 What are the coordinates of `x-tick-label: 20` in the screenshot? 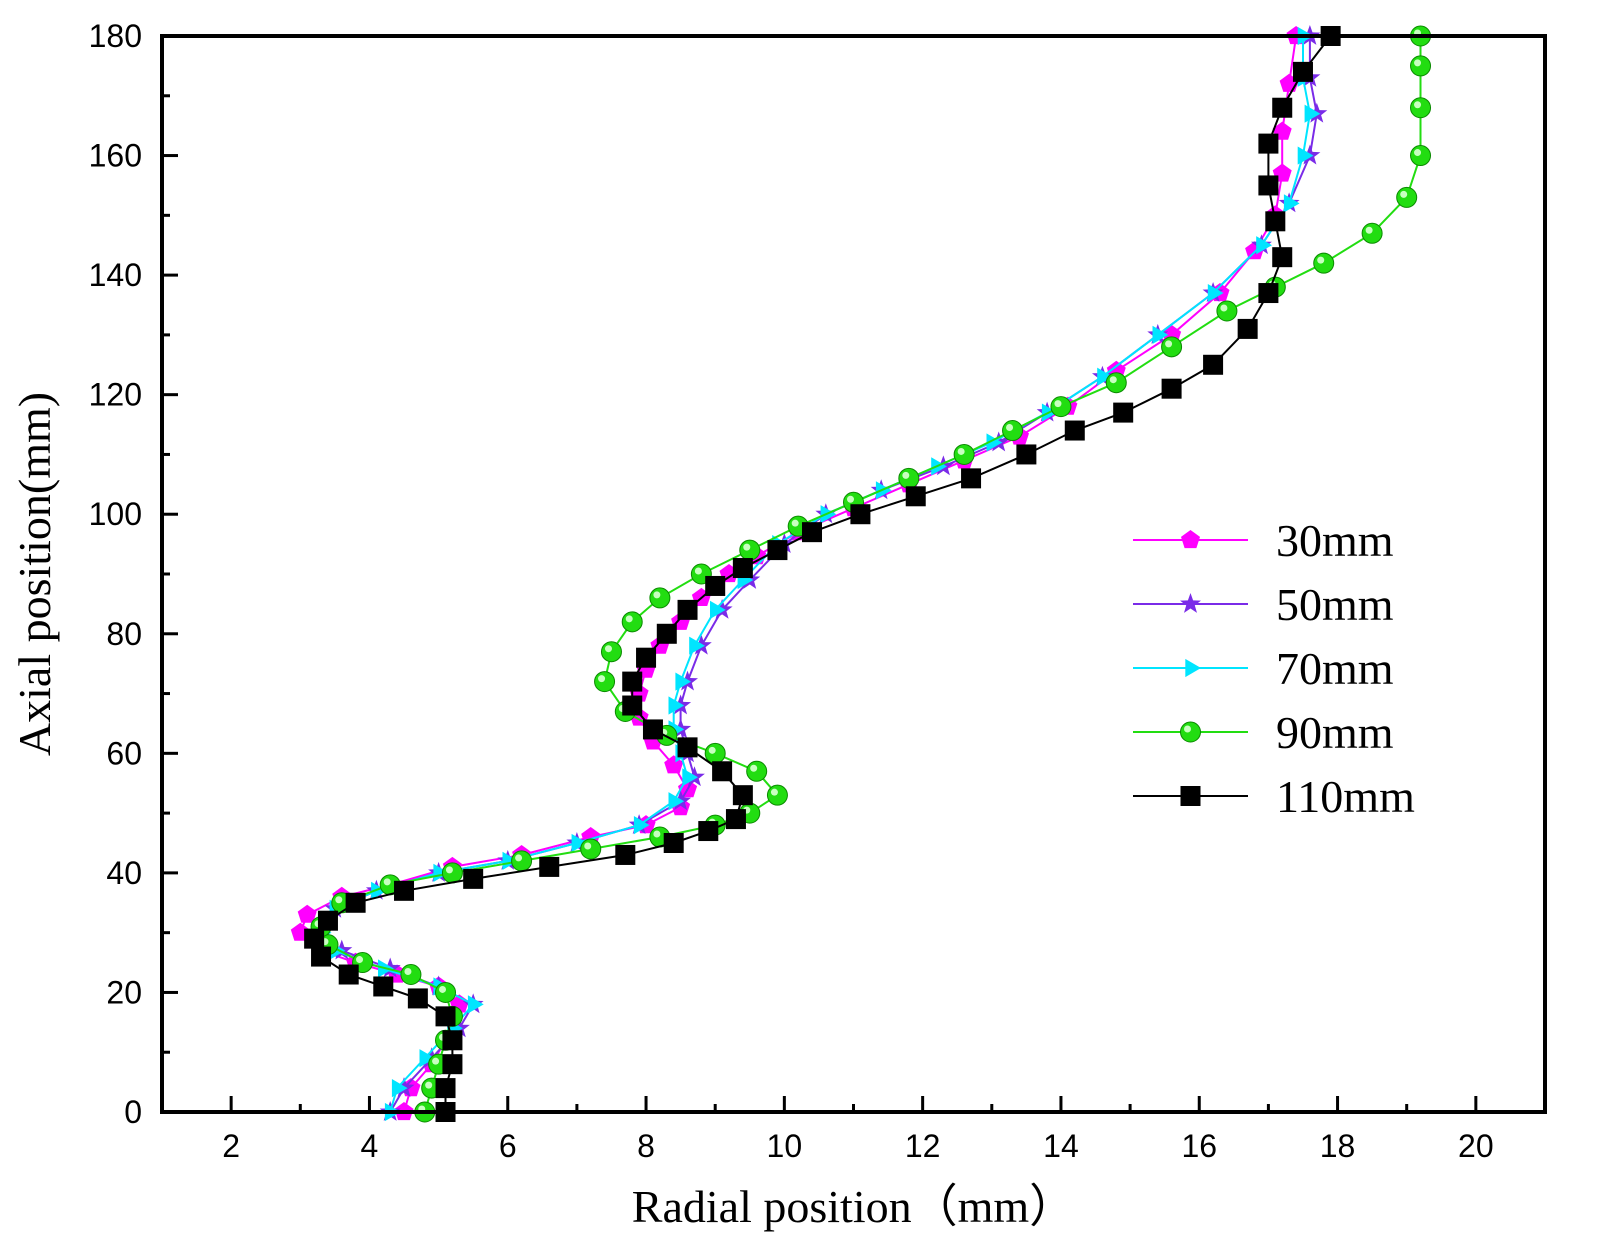 It's located at (1476, 1146).